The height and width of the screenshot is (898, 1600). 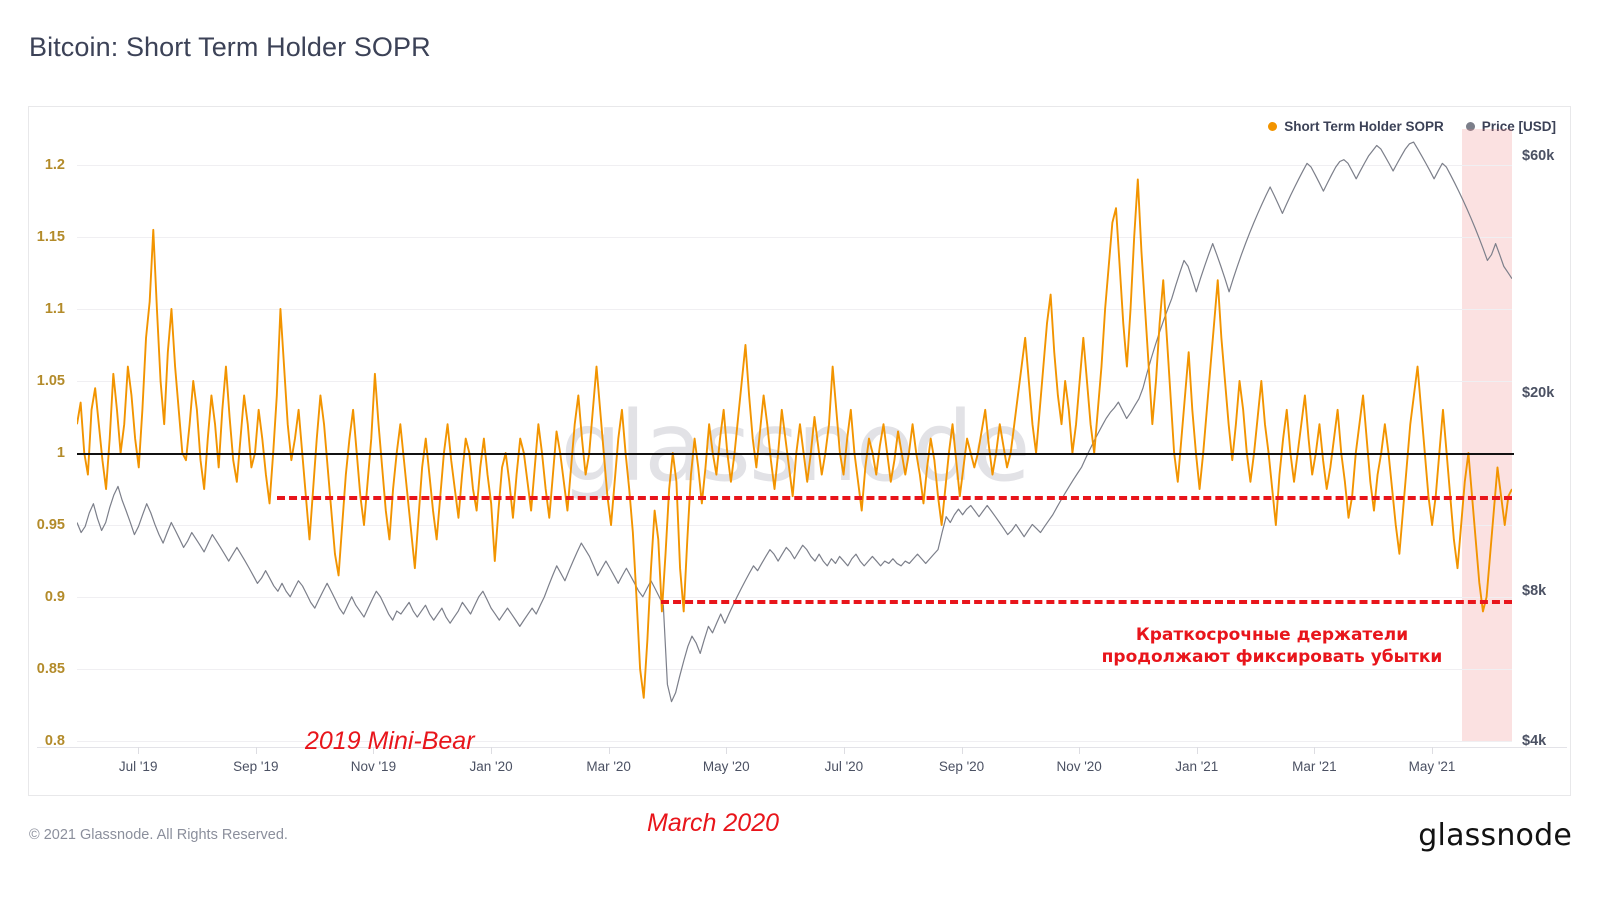 What do you see at coordinates (1197, 766) in the screenshot?
I see `x-axis-label: Jan '21` at bounding box center [1197, 766].